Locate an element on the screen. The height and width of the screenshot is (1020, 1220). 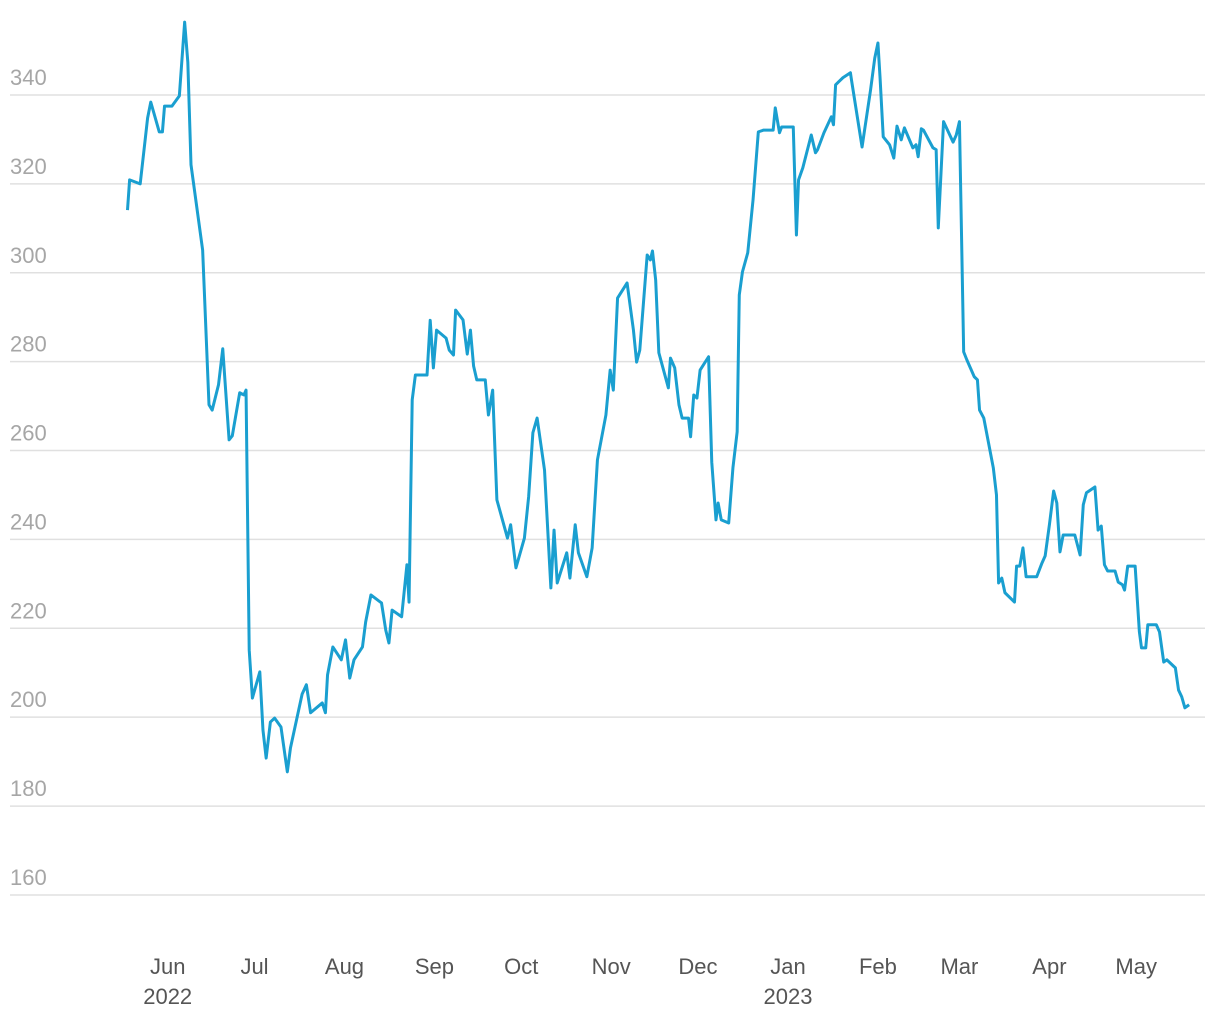
x-tick-label: Jun is located at coordinates (167, 966).